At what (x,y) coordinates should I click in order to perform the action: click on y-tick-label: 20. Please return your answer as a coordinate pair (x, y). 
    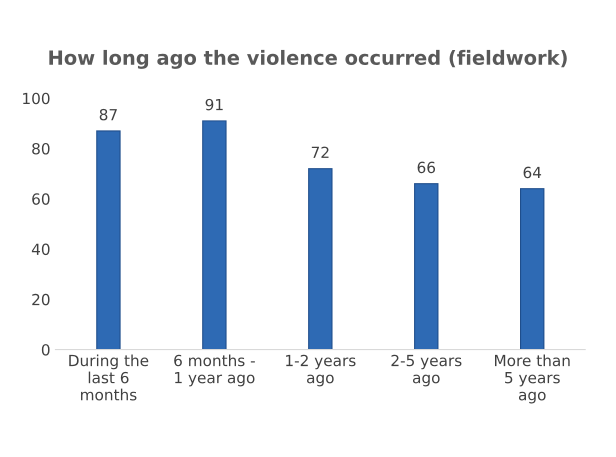
    Looking at the image, I should click on (41, 300).